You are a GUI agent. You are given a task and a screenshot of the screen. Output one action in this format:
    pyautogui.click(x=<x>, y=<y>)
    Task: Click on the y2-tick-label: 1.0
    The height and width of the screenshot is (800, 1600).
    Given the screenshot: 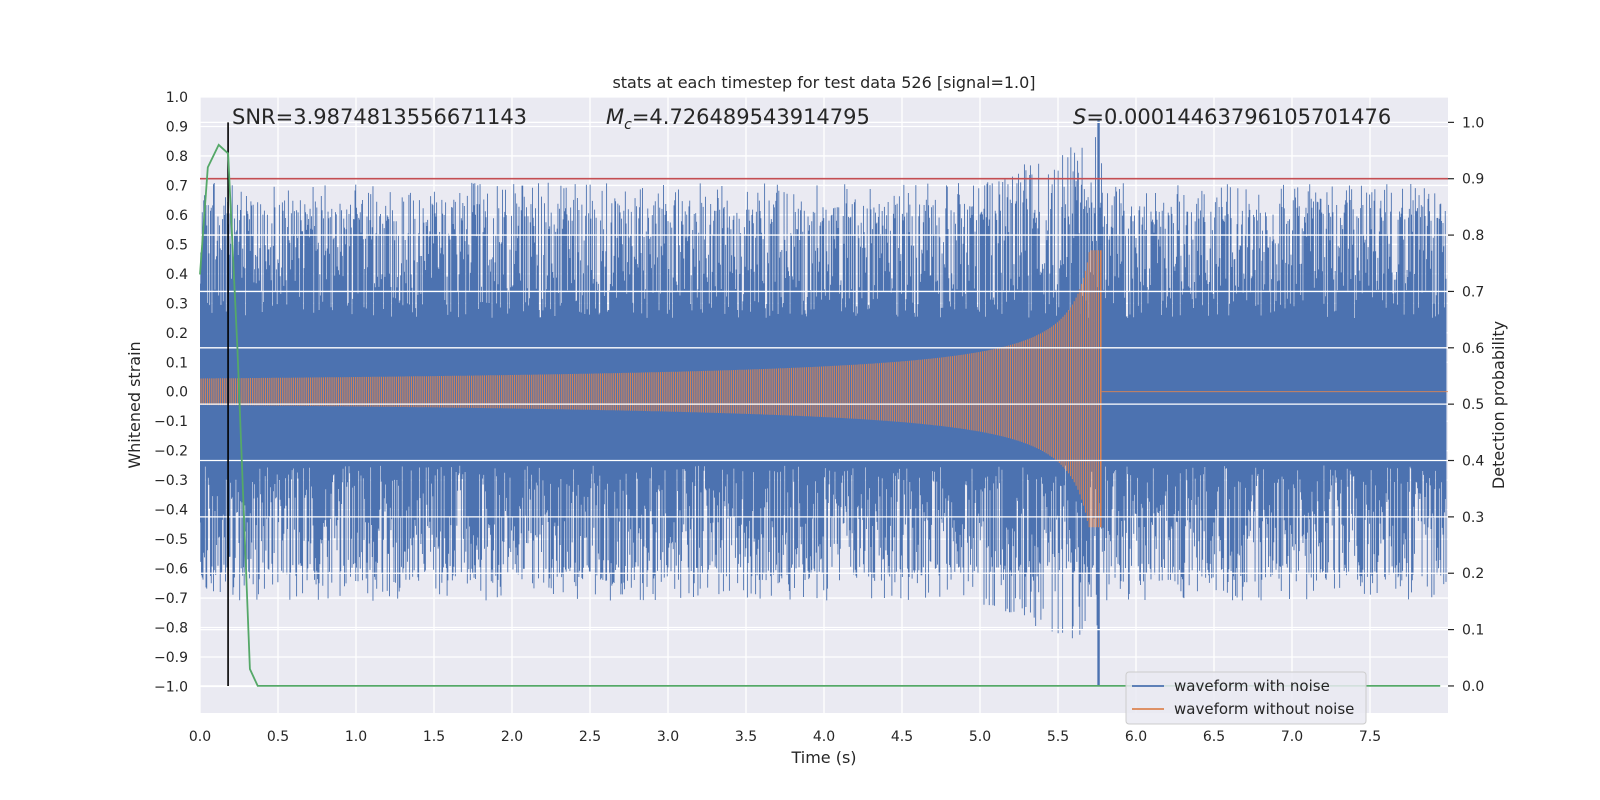 What is the action you would take?
    pyautogui.click(x=1473, y=123)
    